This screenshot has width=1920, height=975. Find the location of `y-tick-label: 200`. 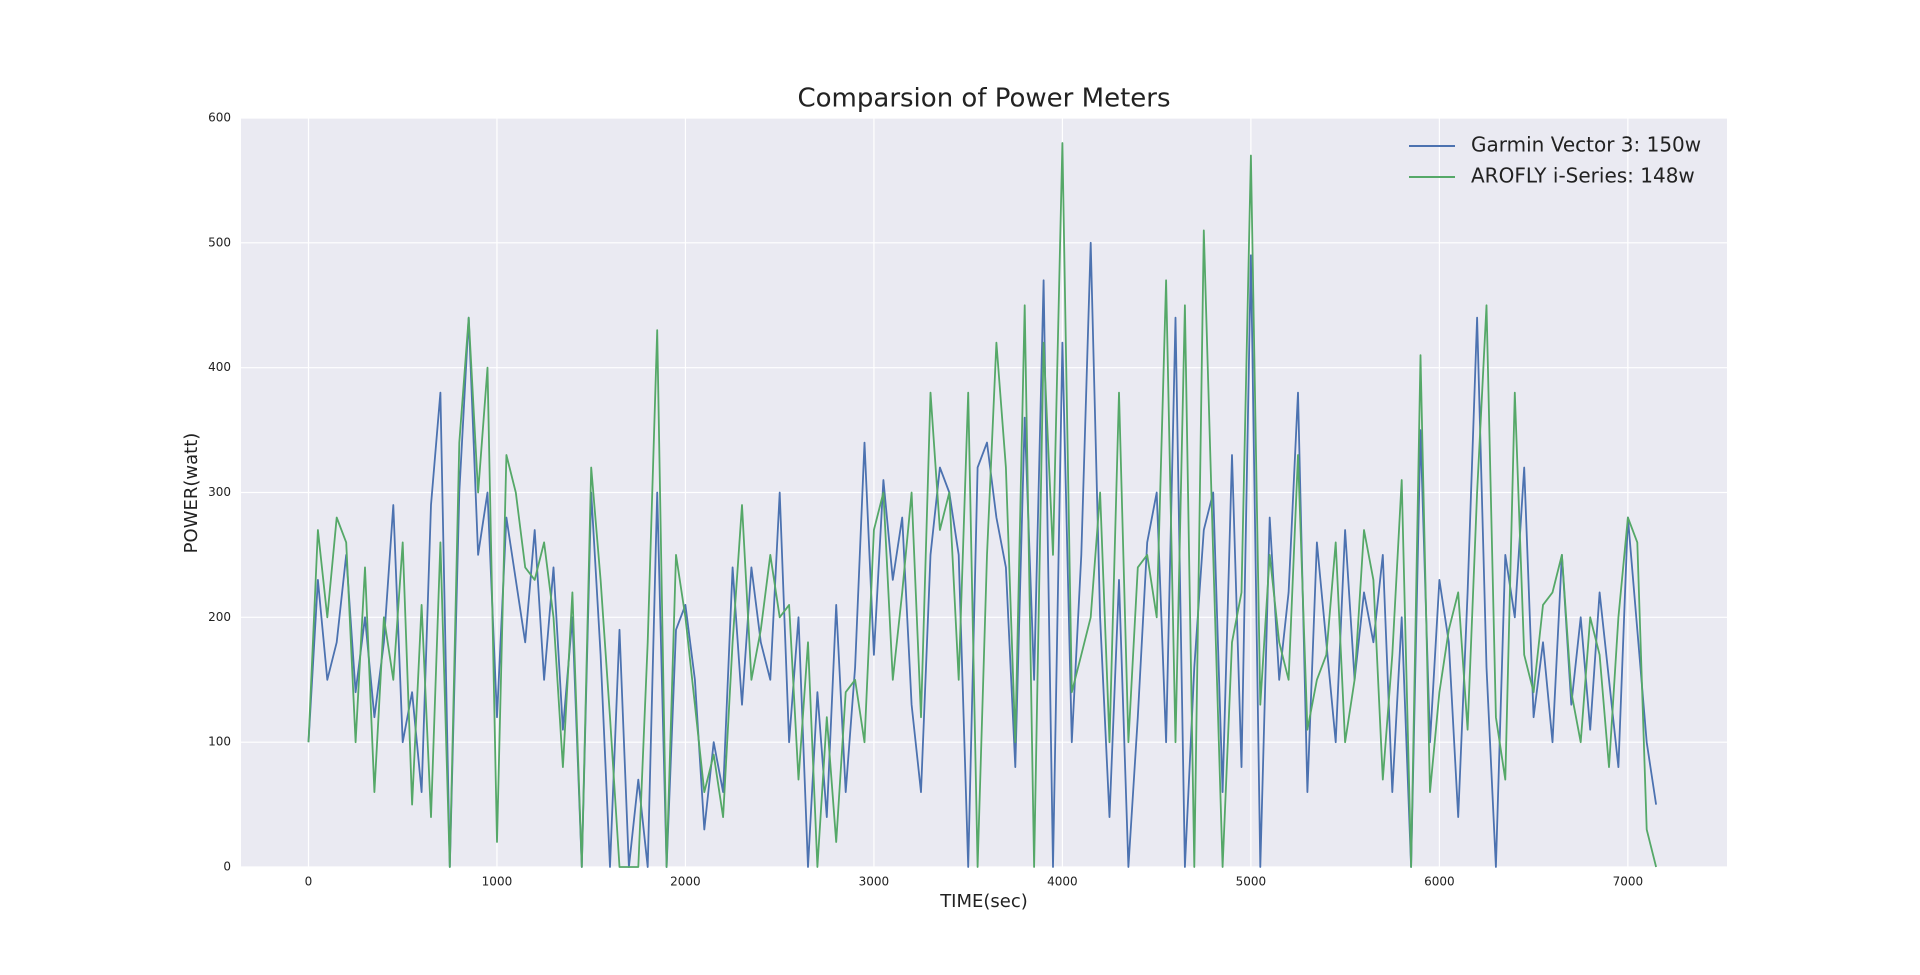

y-tick-label: 200 is located at coordinates (219, 617).